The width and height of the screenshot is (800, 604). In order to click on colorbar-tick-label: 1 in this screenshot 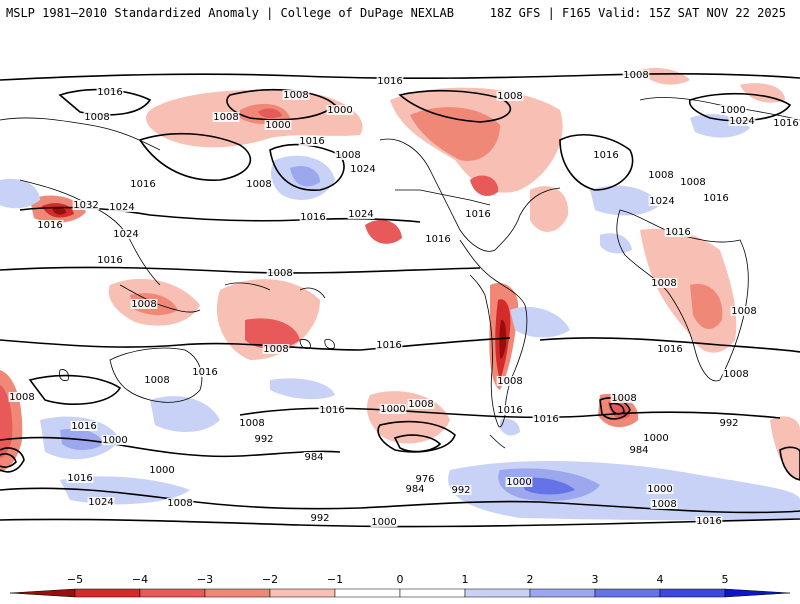, I will do `click(465, 579)`.